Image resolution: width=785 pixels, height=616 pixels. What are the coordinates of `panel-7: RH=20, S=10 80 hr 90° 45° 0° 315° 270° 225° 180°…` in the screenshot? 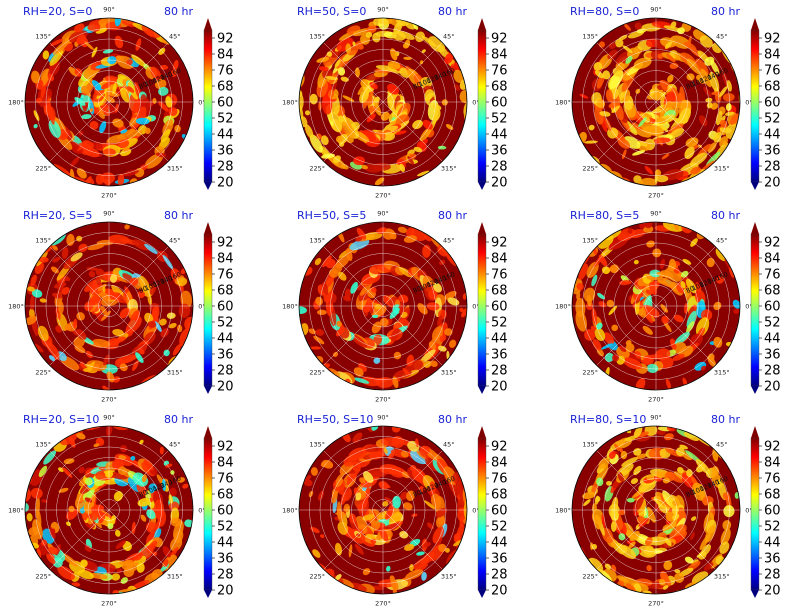 It's located at (120, 510).